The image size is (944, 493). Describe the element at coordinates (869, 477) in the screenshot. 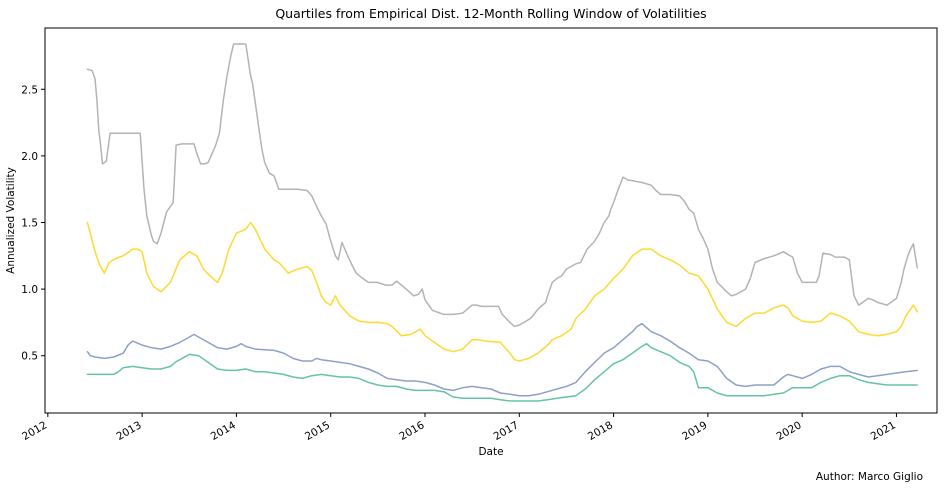

I see `author-note: Author: Marco Giglio` at that location.